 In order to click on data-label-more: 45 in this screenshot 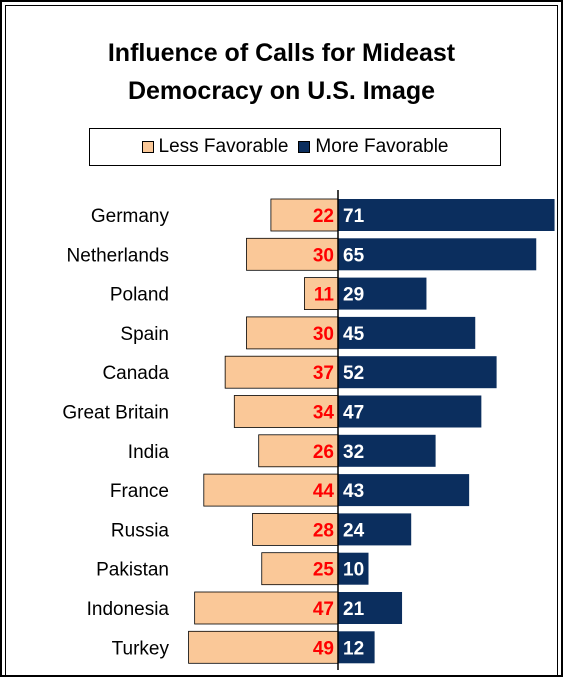, I will do `click(354, 334)`.